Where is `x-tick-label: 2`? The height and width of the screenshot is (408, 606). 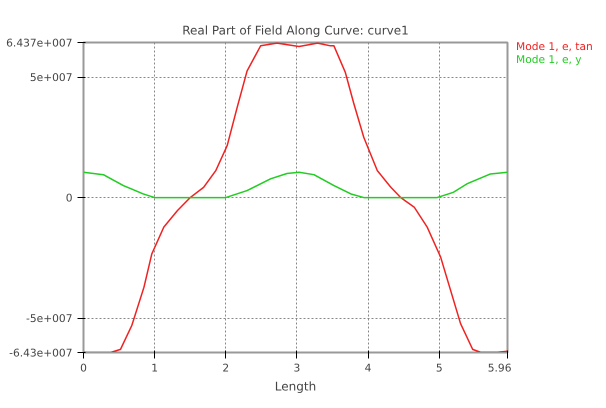 x-tick-label: 2 is located at coordinates (226, 368).